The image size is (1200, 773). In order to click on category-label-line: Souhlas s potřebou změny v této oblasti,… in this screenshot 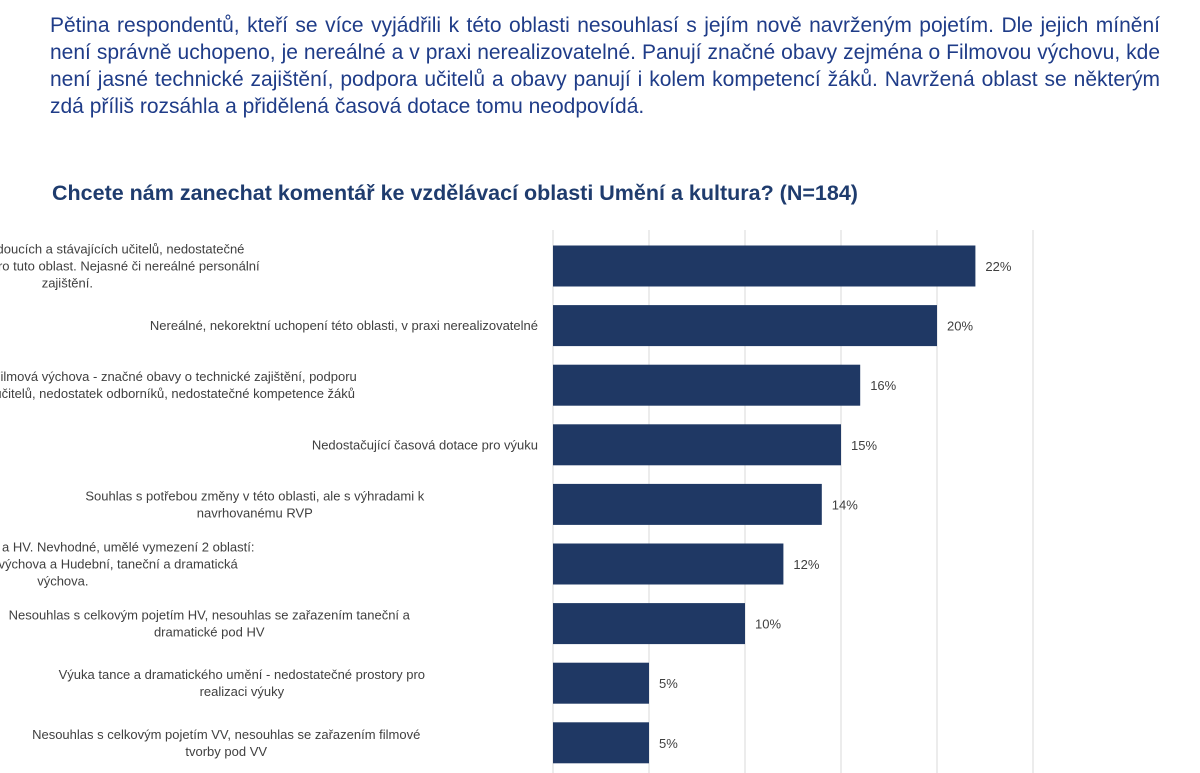, I will do `click(254, 495)`.